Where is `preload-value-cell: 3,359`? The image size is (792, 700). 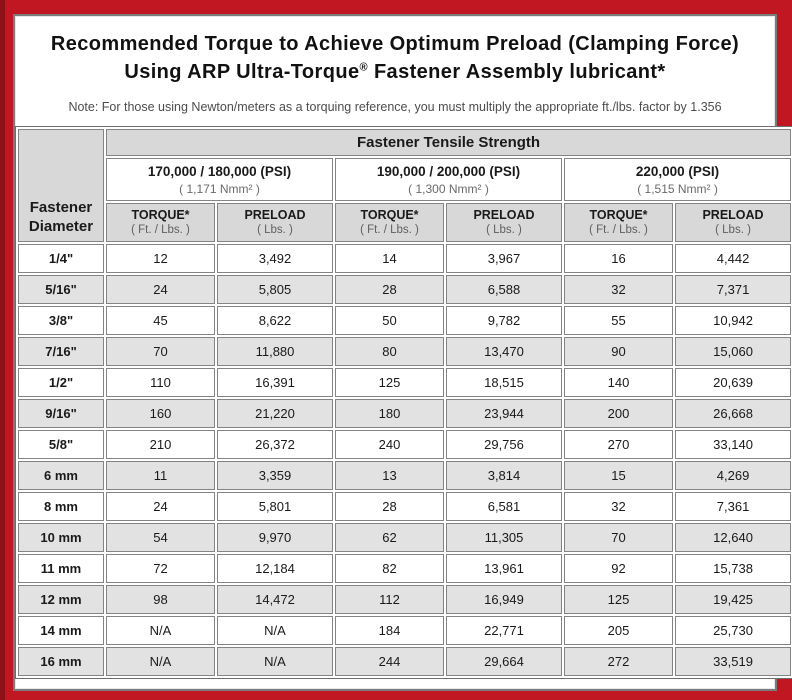
preload-value-cell: 3,359 is located at coordinates (275, 475).